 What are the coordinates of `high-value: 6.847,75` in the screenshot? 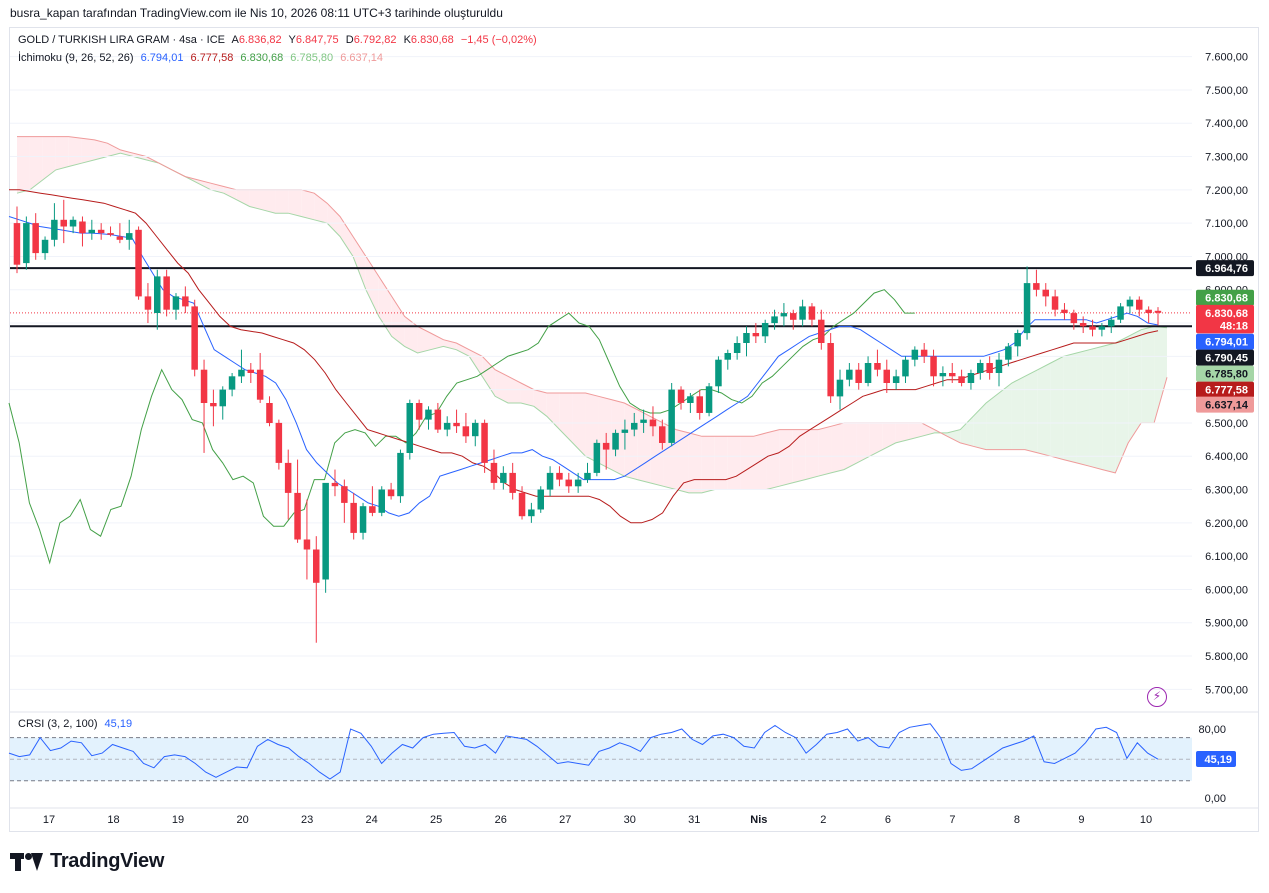 It's located at (317, 40).